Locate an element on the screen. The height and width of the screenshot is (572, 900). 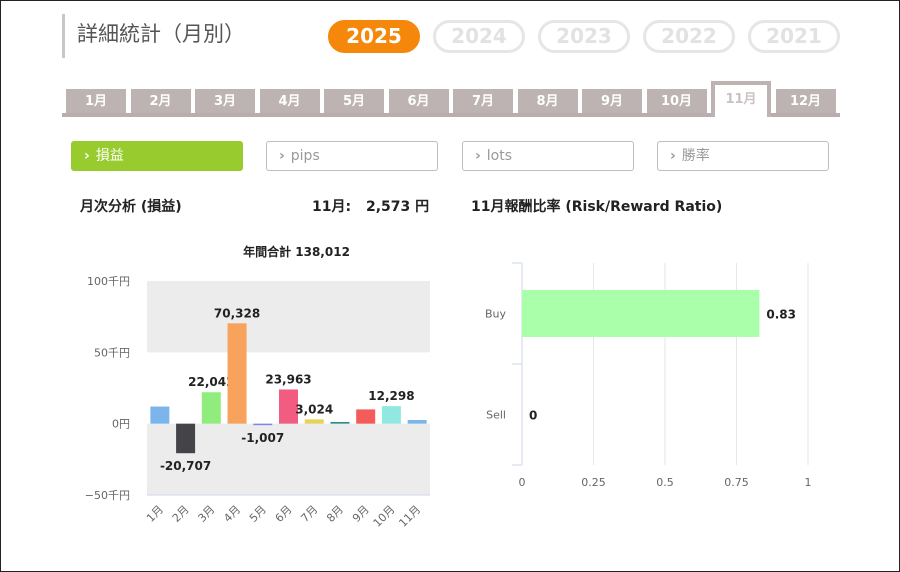
x-tick-label: 2月 is located at coordinates (181, 514).